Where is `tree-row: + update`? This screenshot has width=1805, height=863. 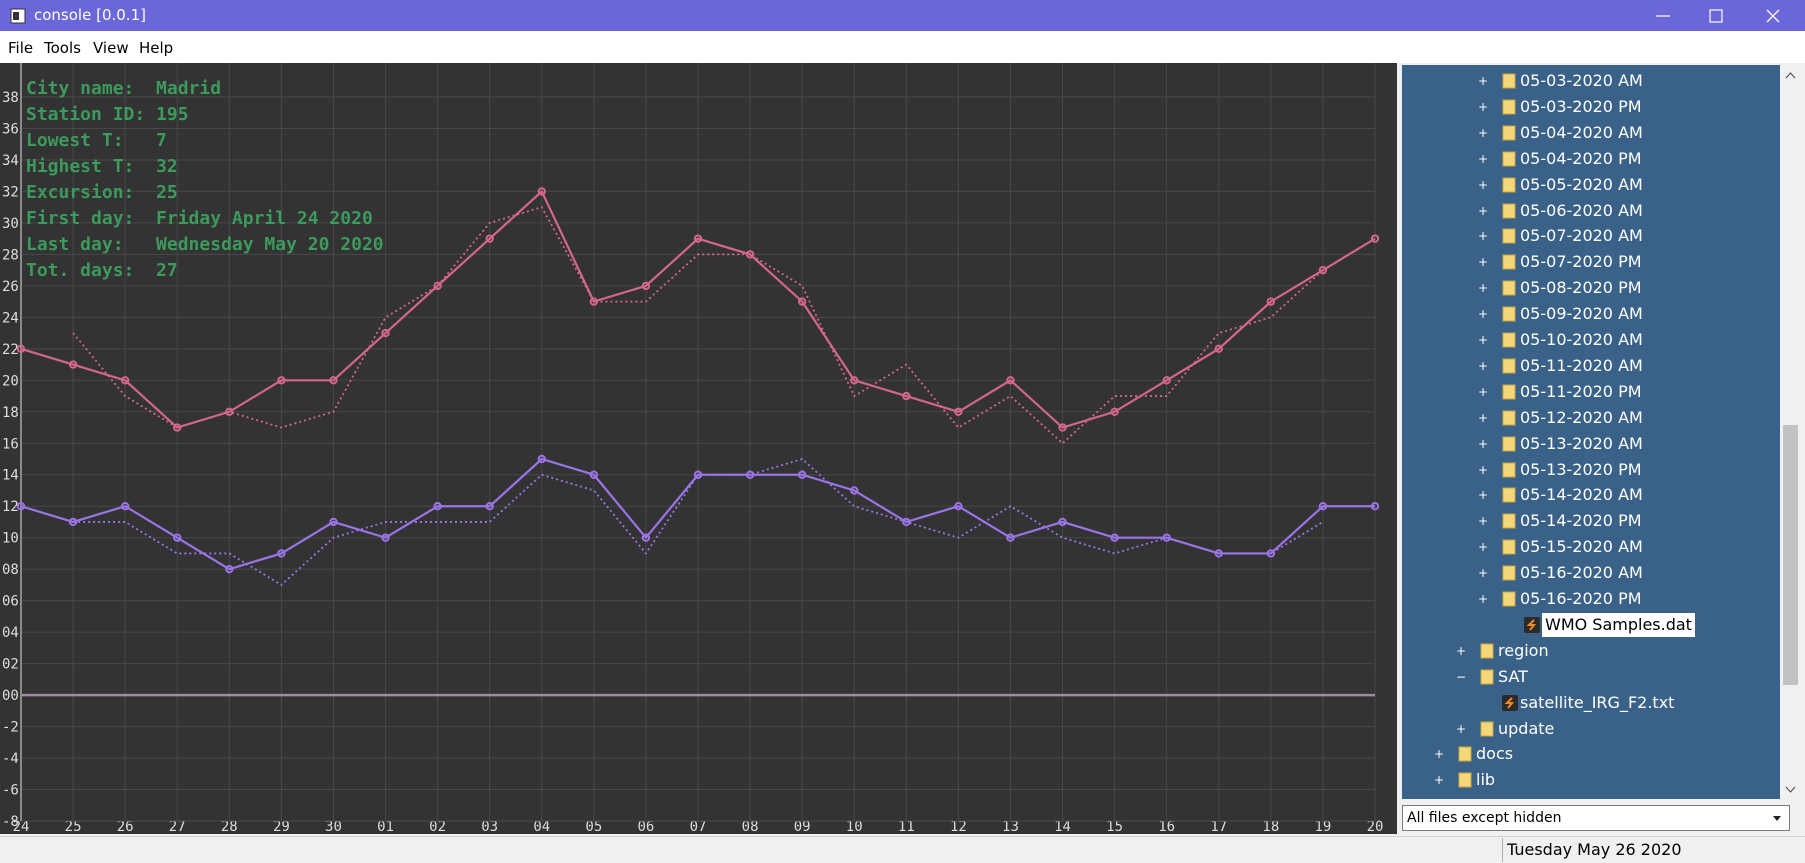 tree-row: + update is located at coordinates (1591, 729).